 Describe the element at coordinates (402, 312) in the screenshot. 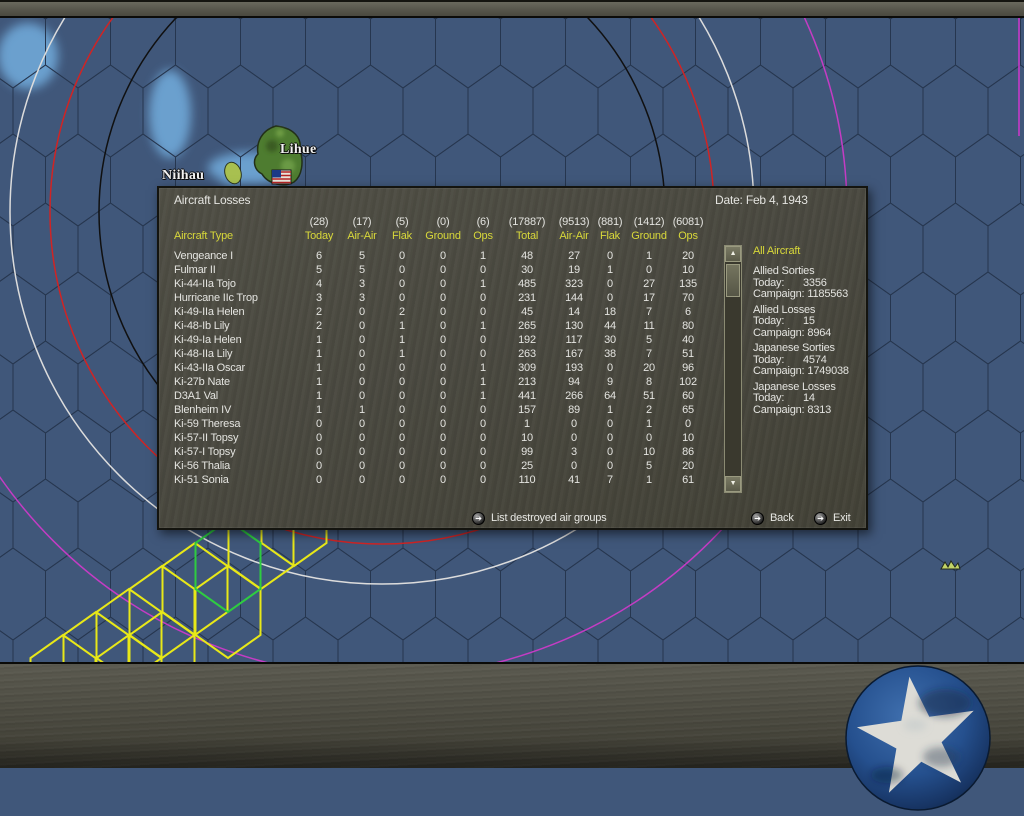

I see `cell-flak: 2` at that location.